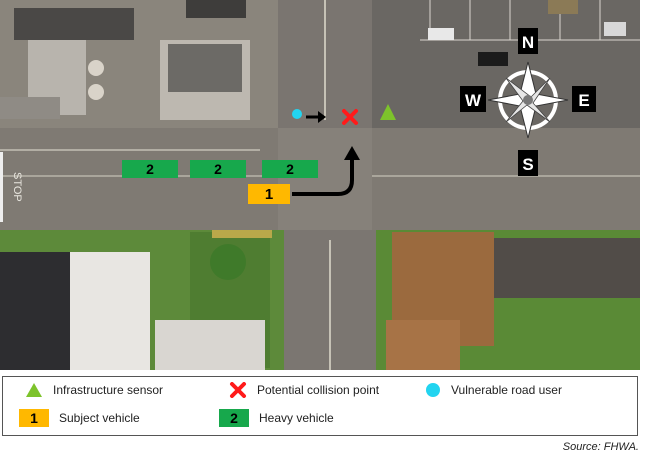 This screenshot has width=669, height=463. I want to click on source-credit: Source: FHWA., so click(600, 447).